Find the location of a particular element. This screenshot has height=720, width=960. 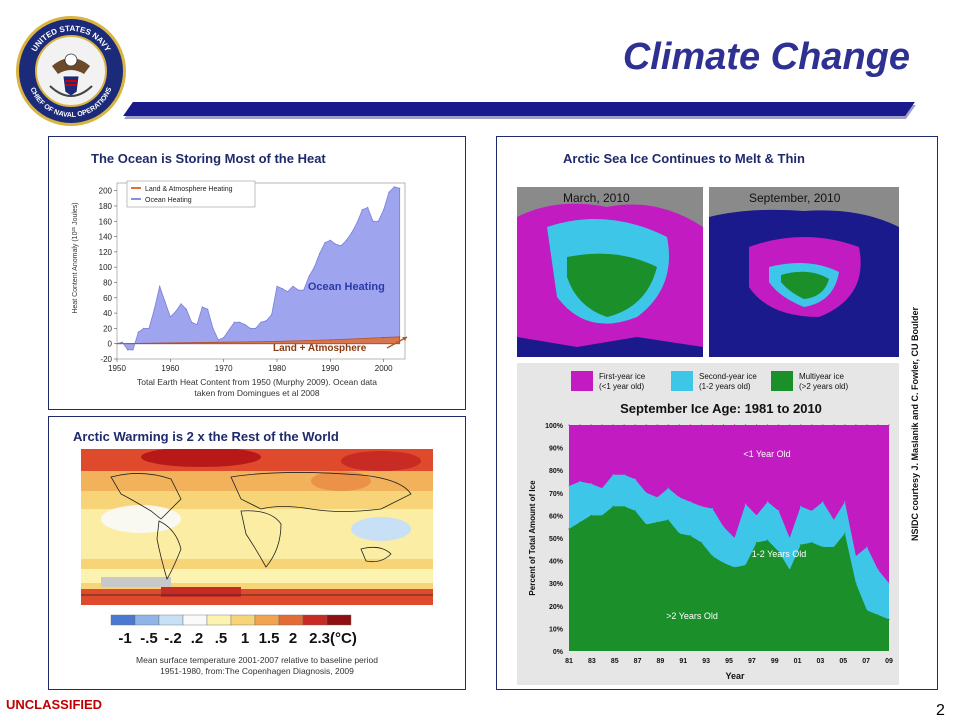

colorbar-label: 2 is located at coordinates (293, 638).